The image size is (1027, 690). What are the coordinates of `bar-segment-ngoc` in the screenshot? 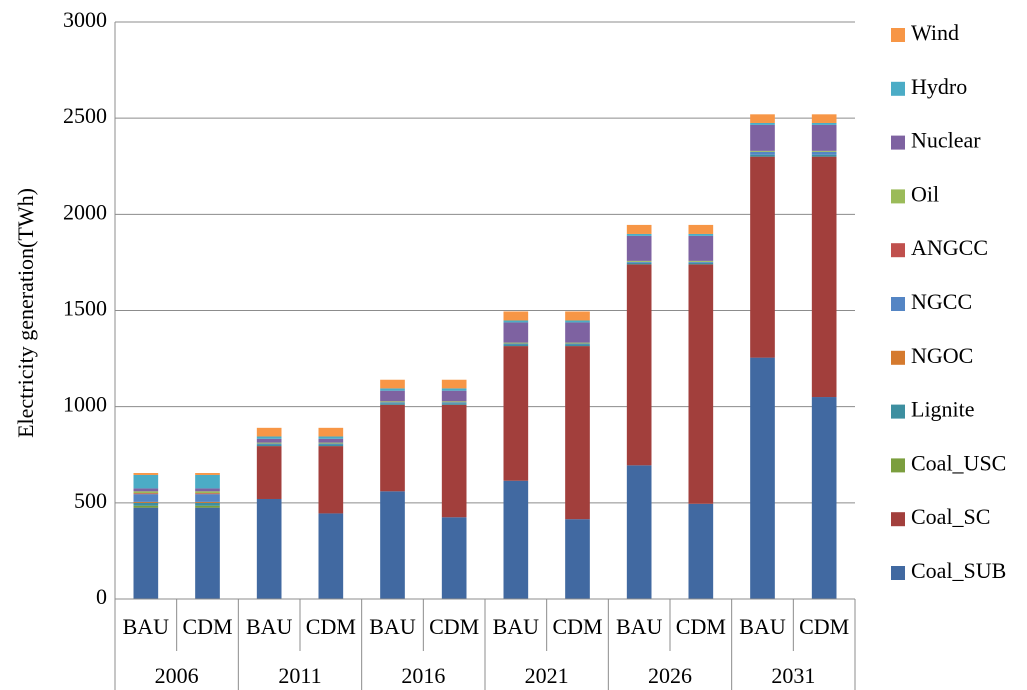 It's located at (207, 502).